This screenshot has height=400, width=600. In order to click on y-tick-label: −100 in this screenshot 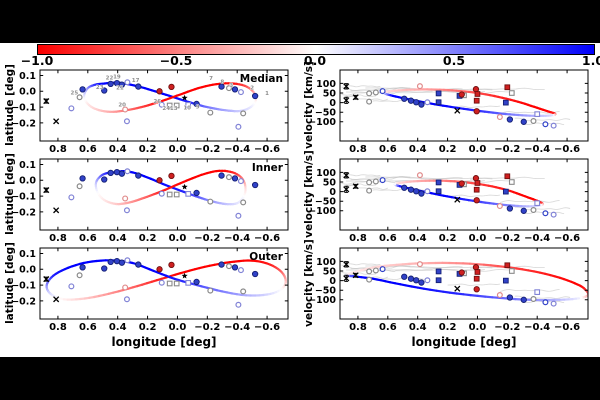, I will do `click(322, 211)`.